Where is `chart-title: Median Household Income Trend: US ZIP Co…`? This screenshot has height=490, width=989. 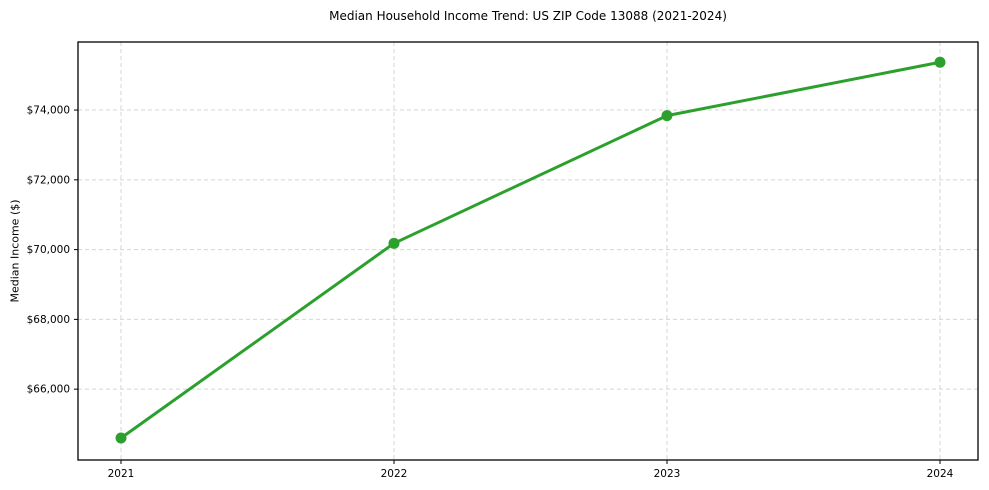 chart-title: Median Household Income Trend: US ZIP Co… is located at coordinates (528, 16).